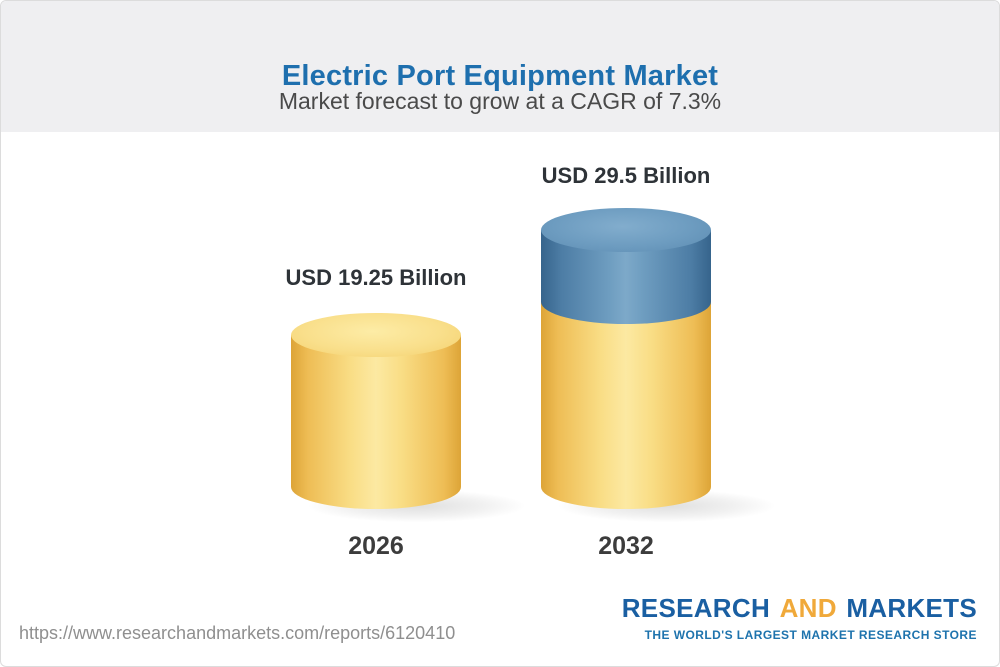 The image size is (1000, 667). Describe the element at coordinates (376, 335) in the screenshot. I see `cylinder-2026-top` at that location.